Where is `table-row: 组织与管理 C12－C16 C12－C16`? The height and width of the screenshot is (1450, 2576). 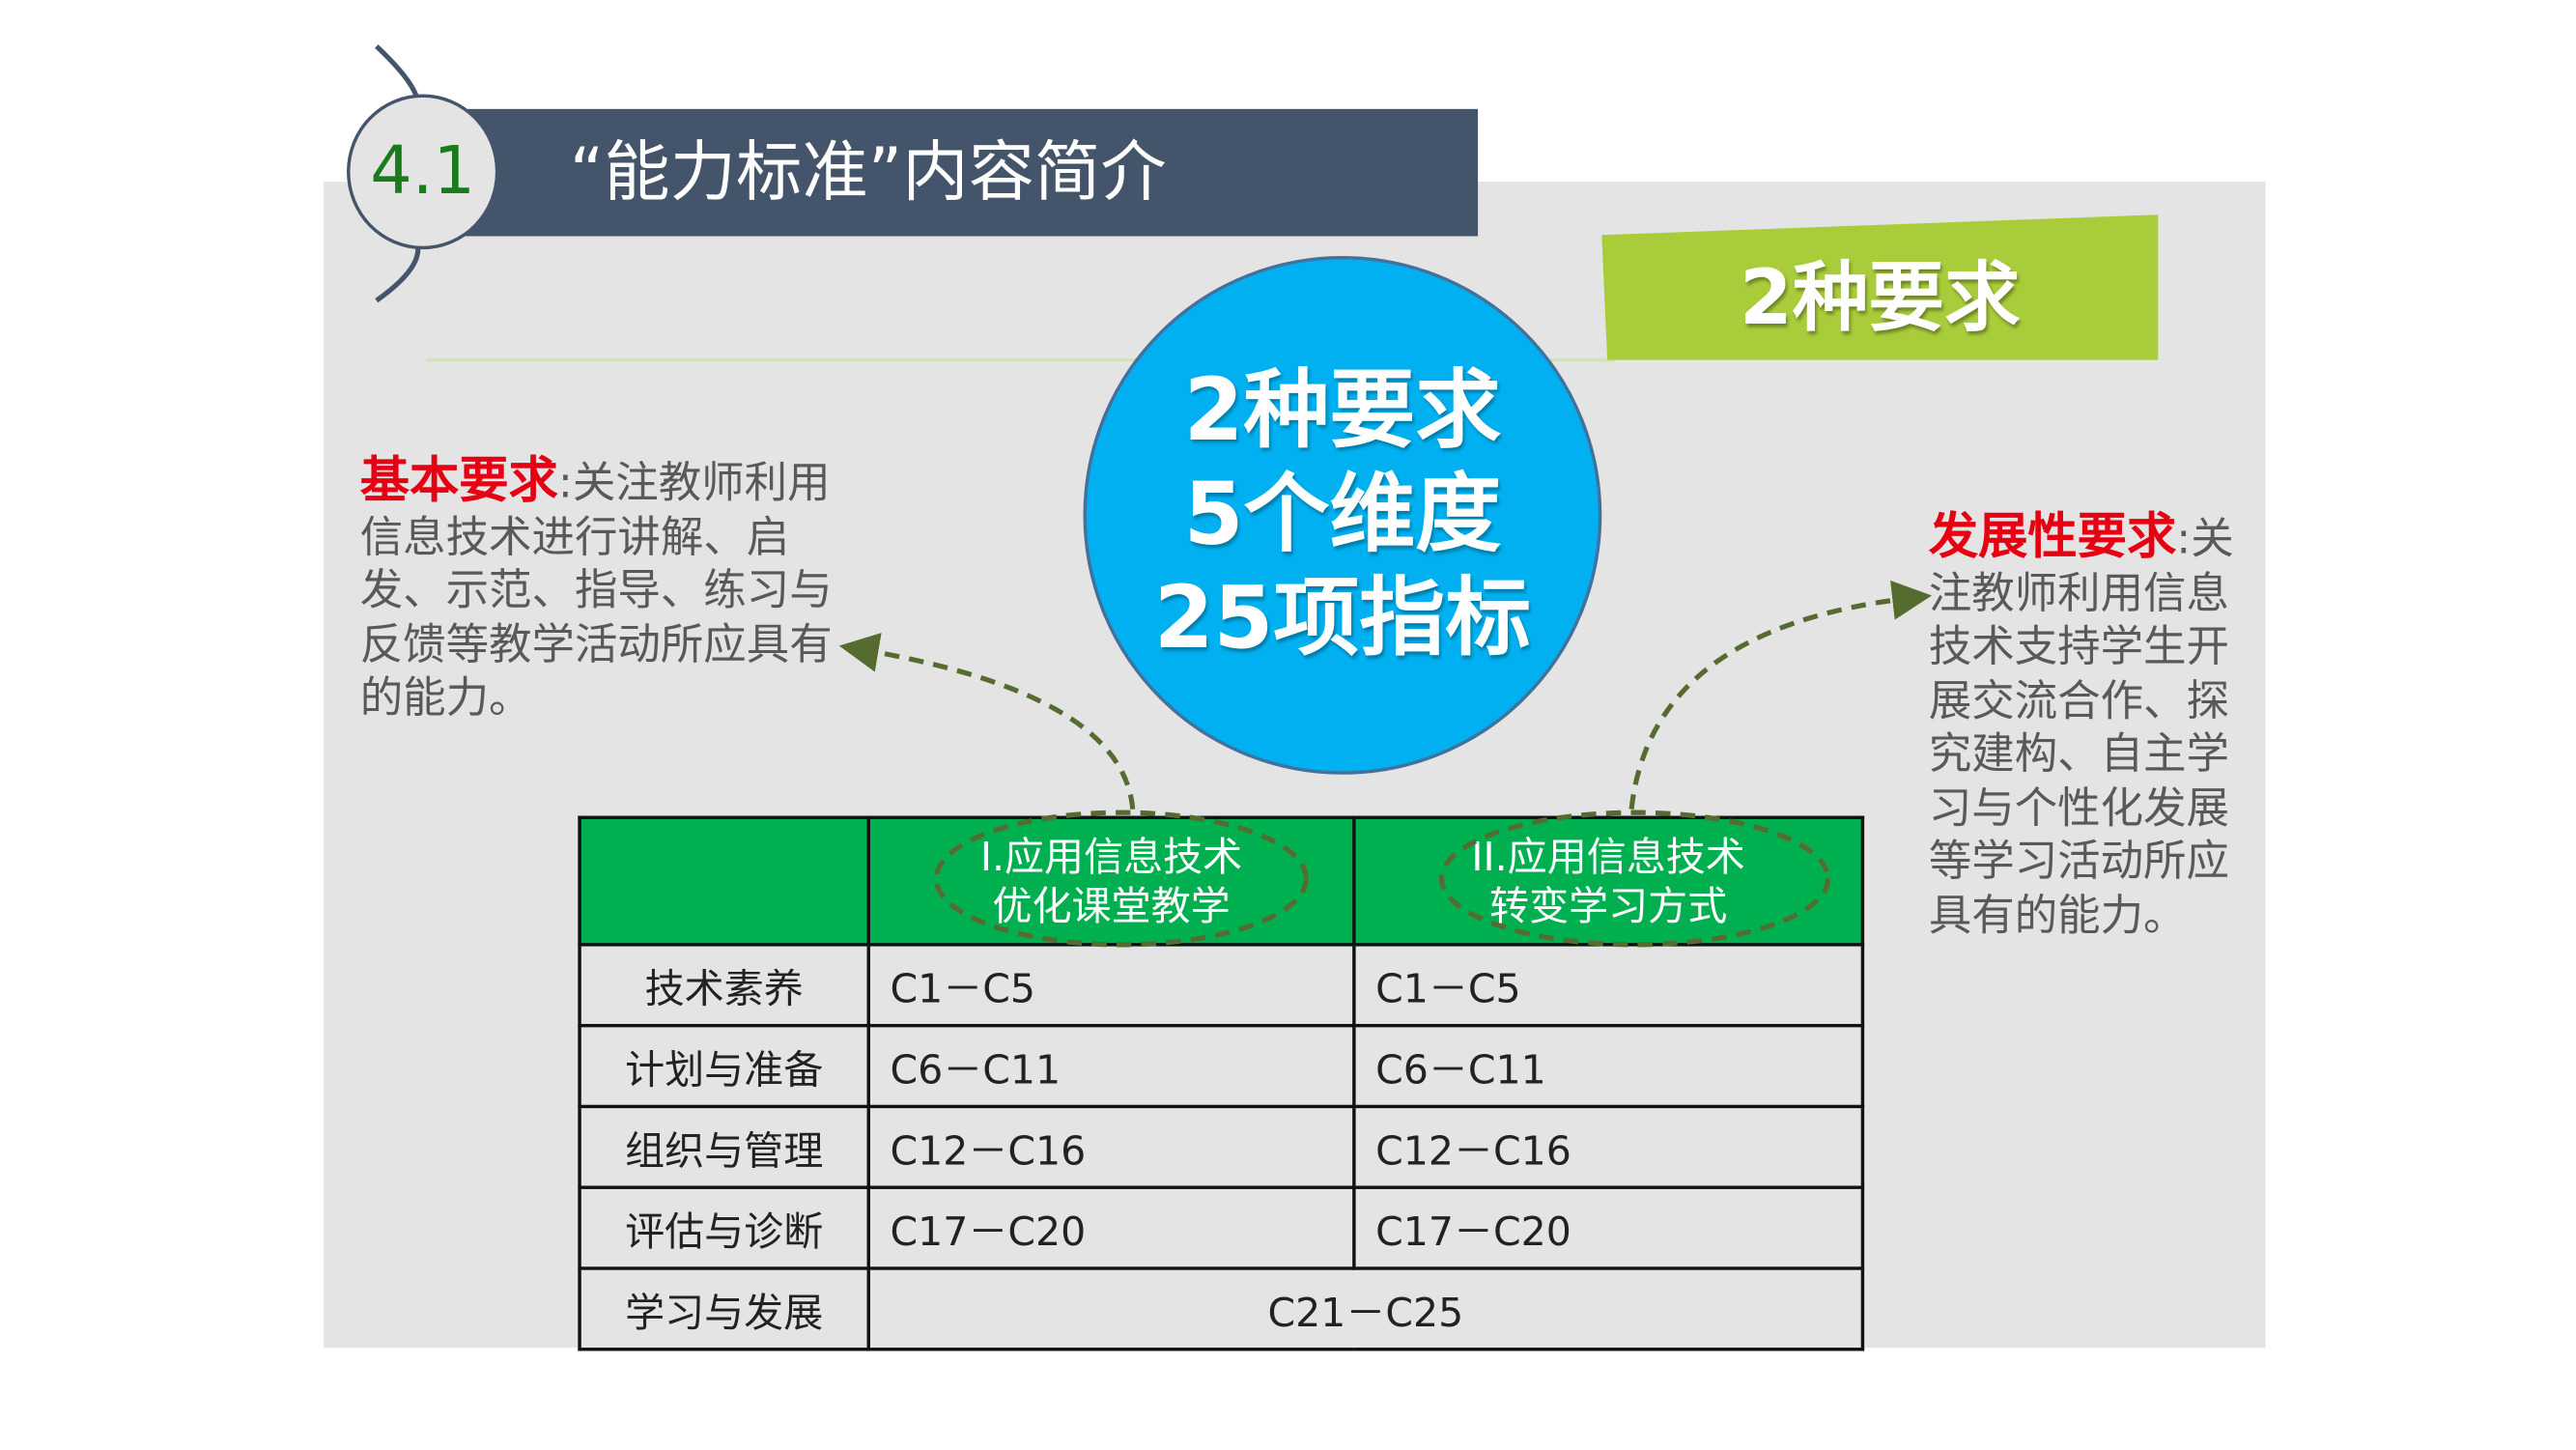
table-row: 组织与管理 C12－C16 C12－C16 is located at coordinates (1221, 1146).